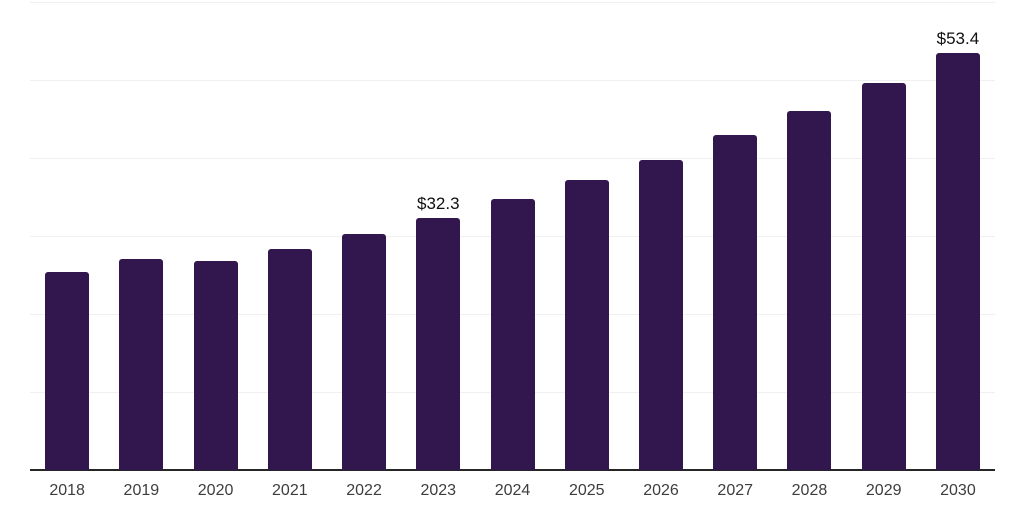  Describe the element at coordinates (735, 490) in the screenshot. I see `x-tick-label-2027: 2027` at that location.